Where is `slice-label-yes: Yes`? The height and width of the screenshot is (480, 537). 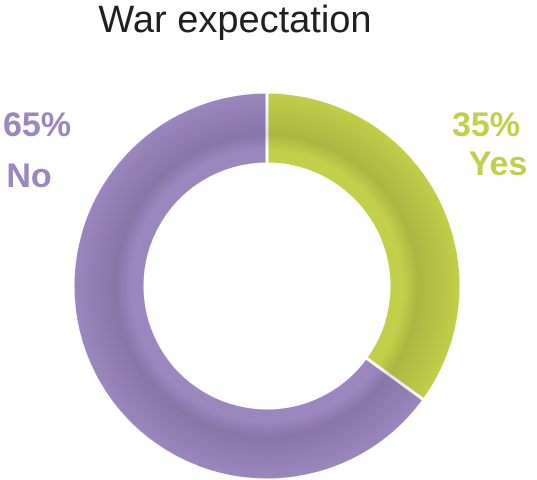
slice-label-yes: Yes is located at coordinates (498, 164).